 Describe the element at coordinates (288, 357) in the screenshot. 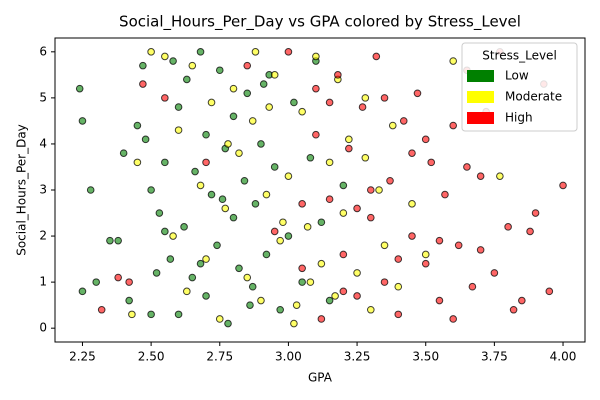

I see `x-tick-label: 3.00` at that location.